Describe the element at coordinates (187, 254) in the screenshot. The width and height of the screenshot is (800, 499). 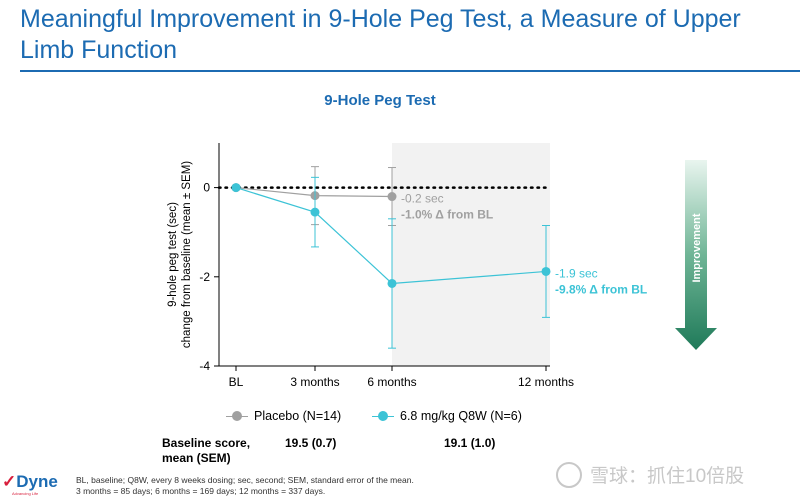
I see `y-axis-label-line2: change from baseline (mean ± SEM)` at that location.